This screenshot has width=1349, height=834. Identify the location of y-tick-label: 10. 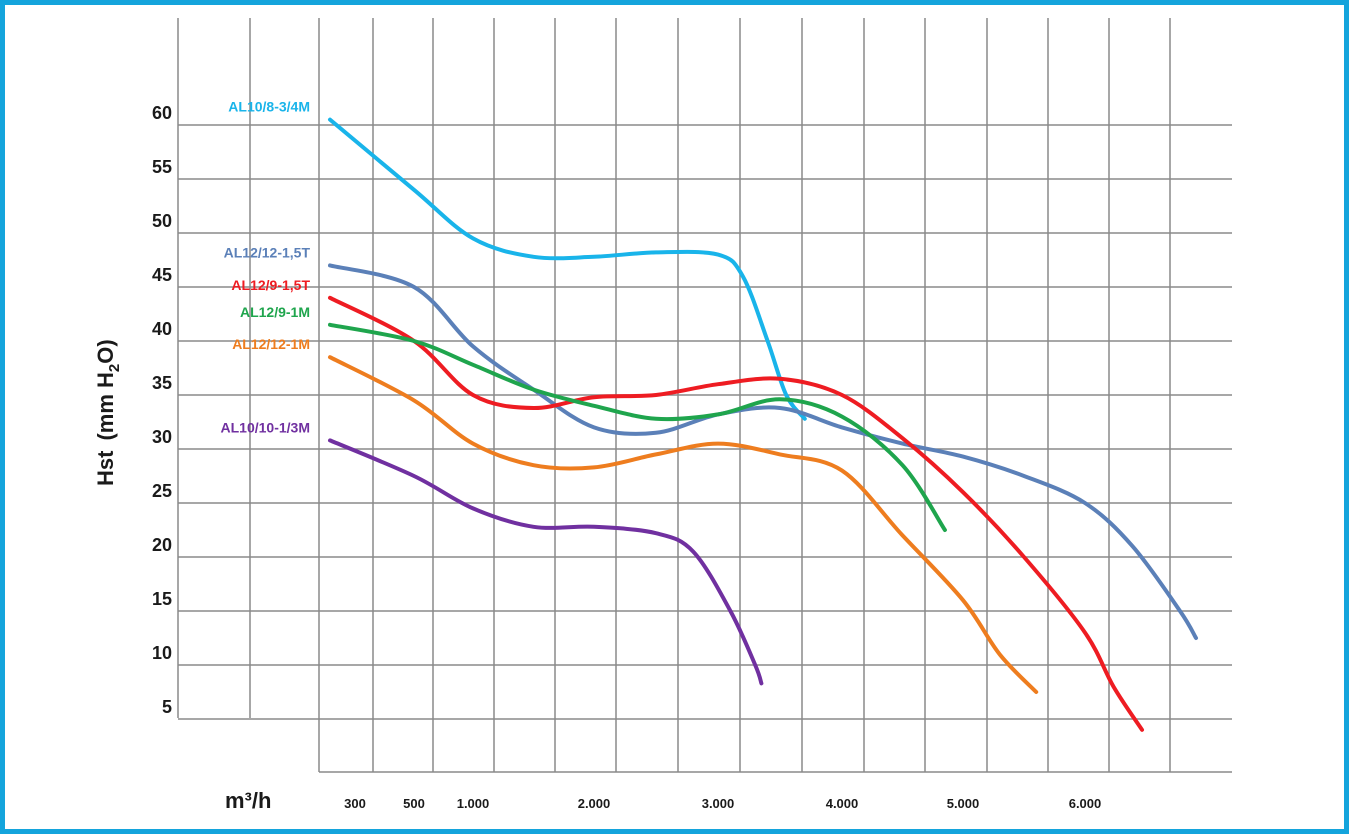
(162, 653).